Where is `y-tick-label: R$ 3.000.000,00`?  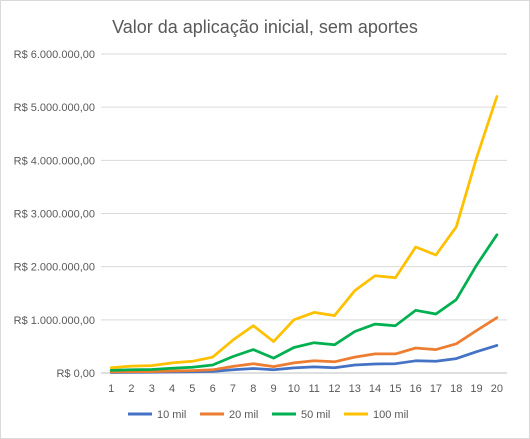
y-tick-label: R$ 3.000.000,00 is located at coordinates (54, 215).